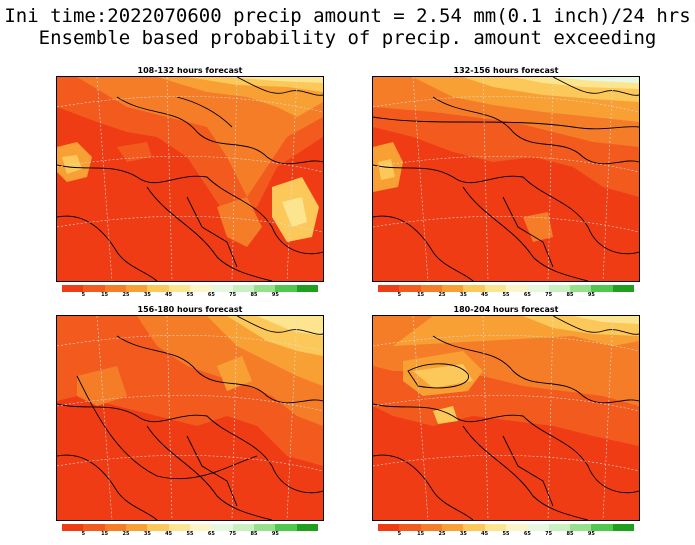 The image size is (695, 545). I want to click on panel-title: 108-132 hours forecast, so click(190, 70).